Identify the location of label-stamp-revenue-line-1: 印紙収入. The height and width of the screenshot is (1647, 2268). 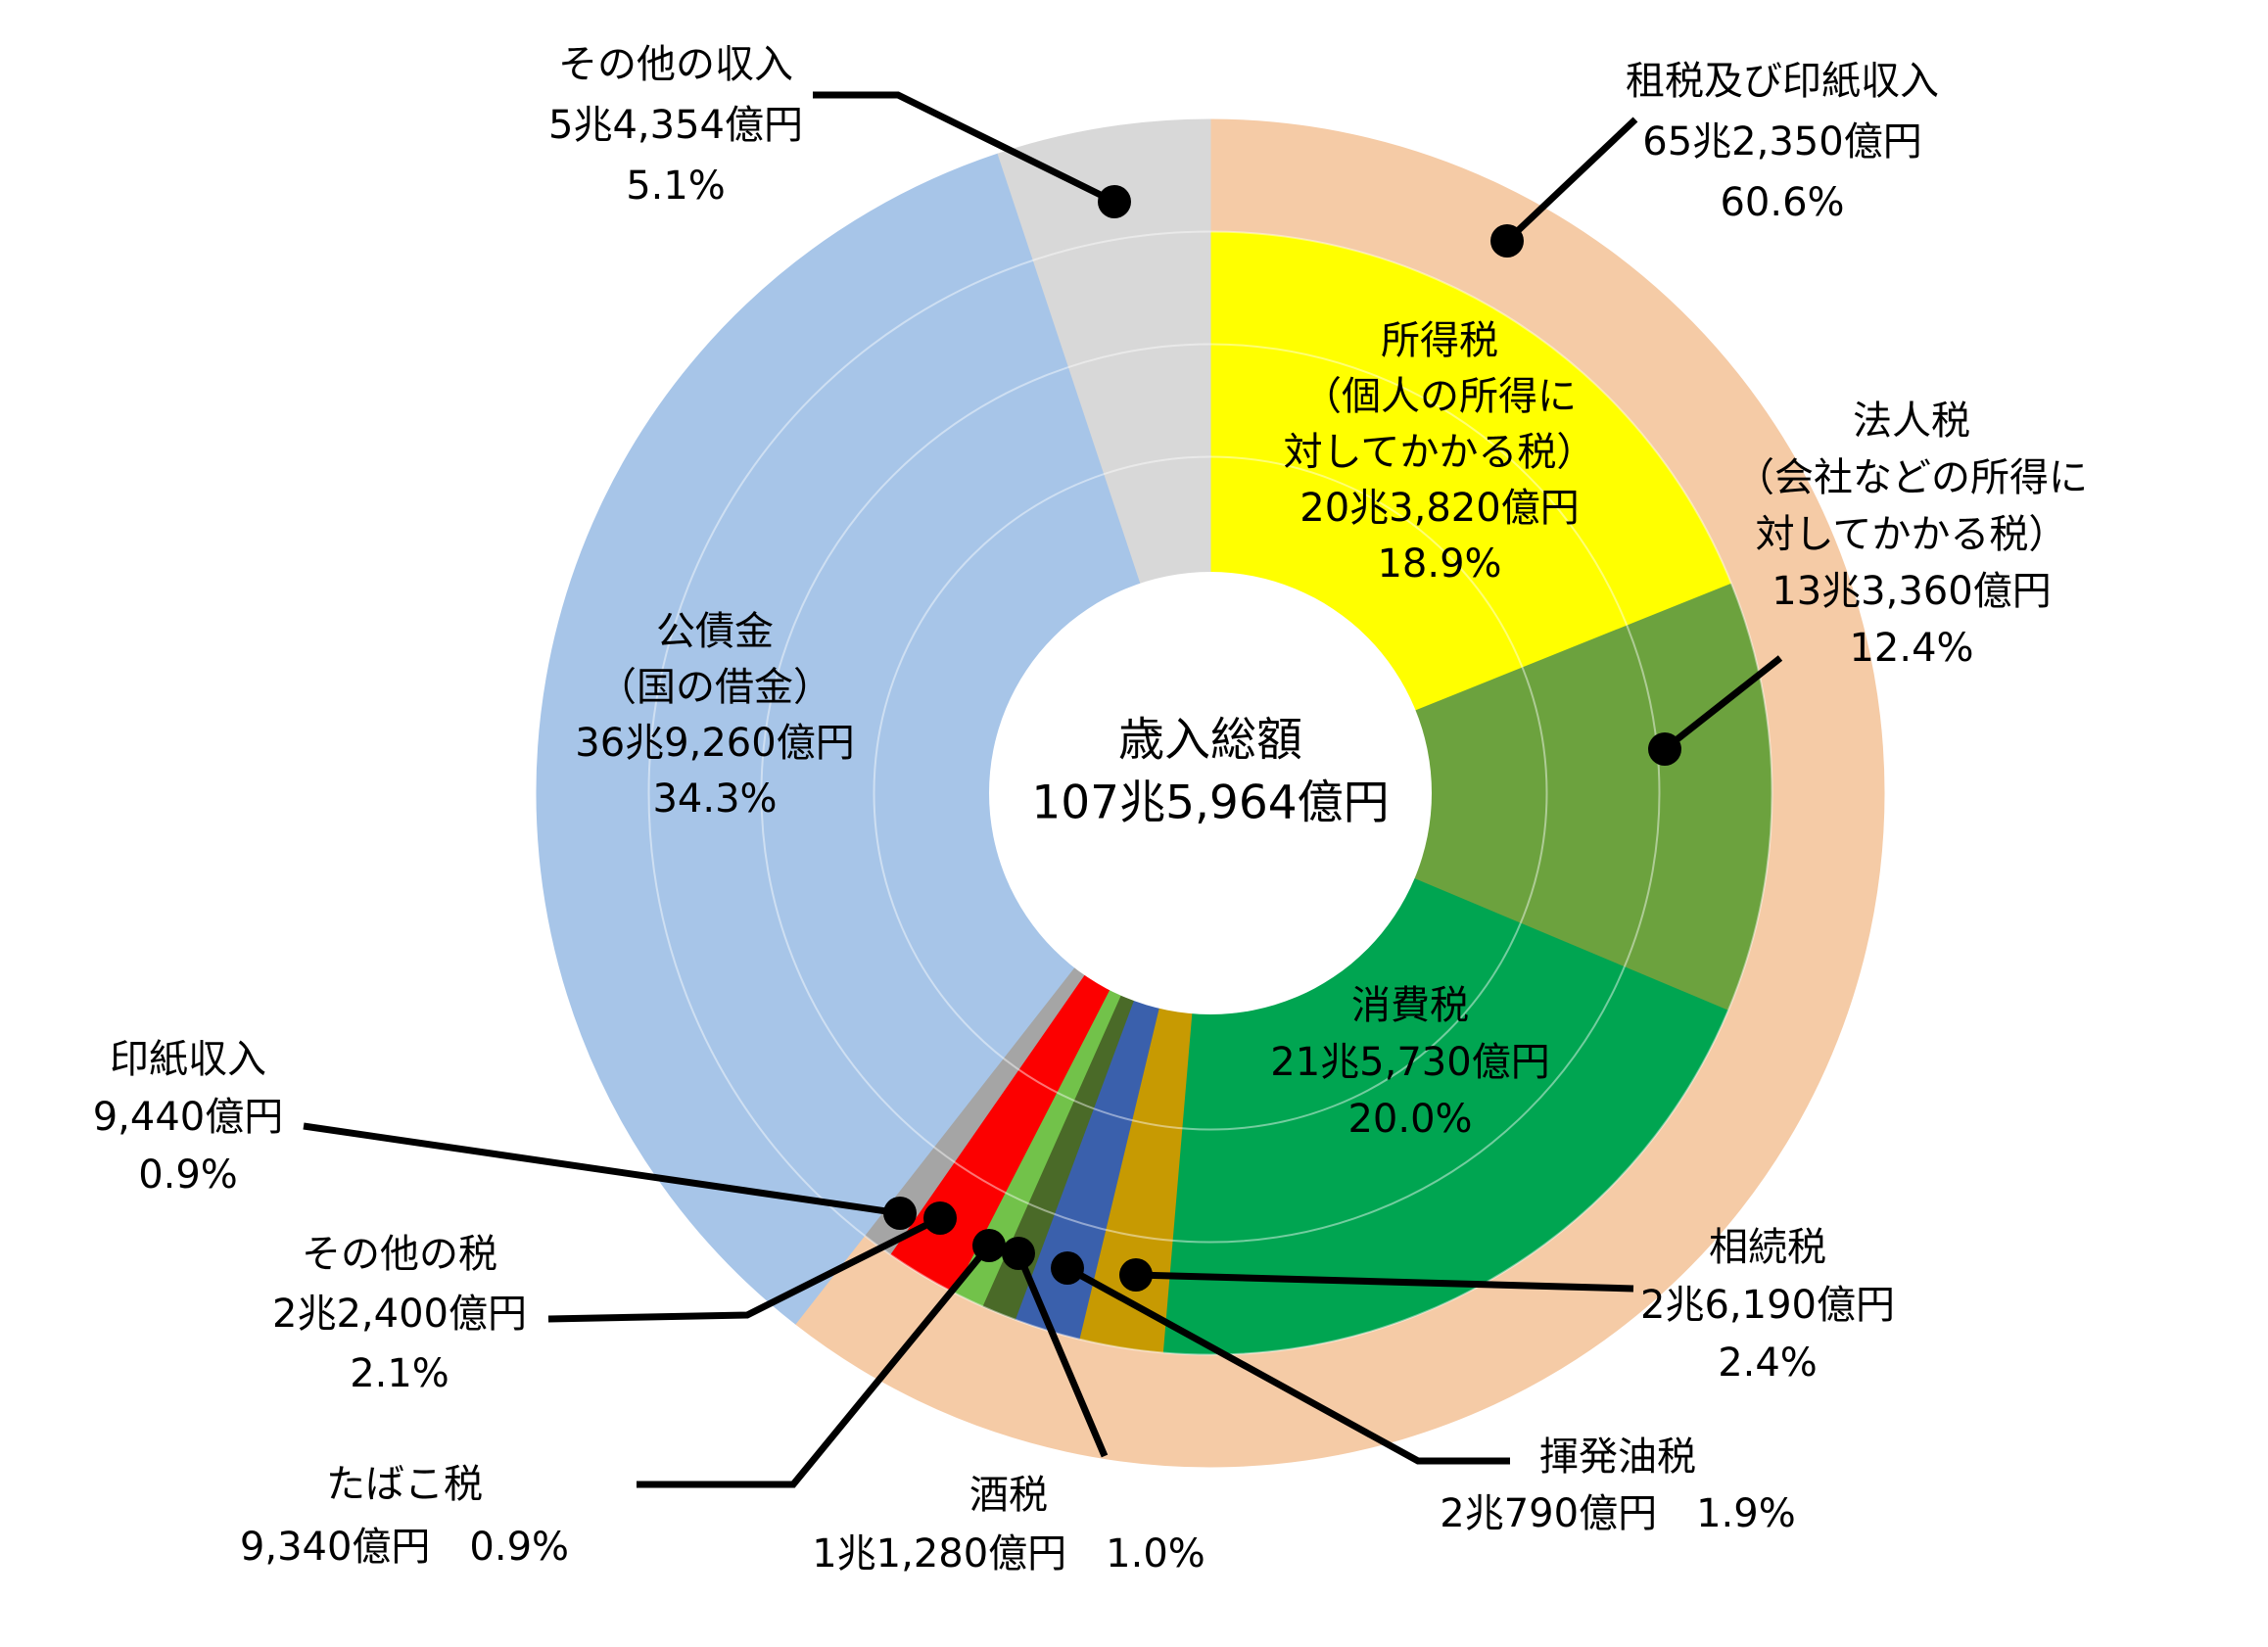
(188, 1059).